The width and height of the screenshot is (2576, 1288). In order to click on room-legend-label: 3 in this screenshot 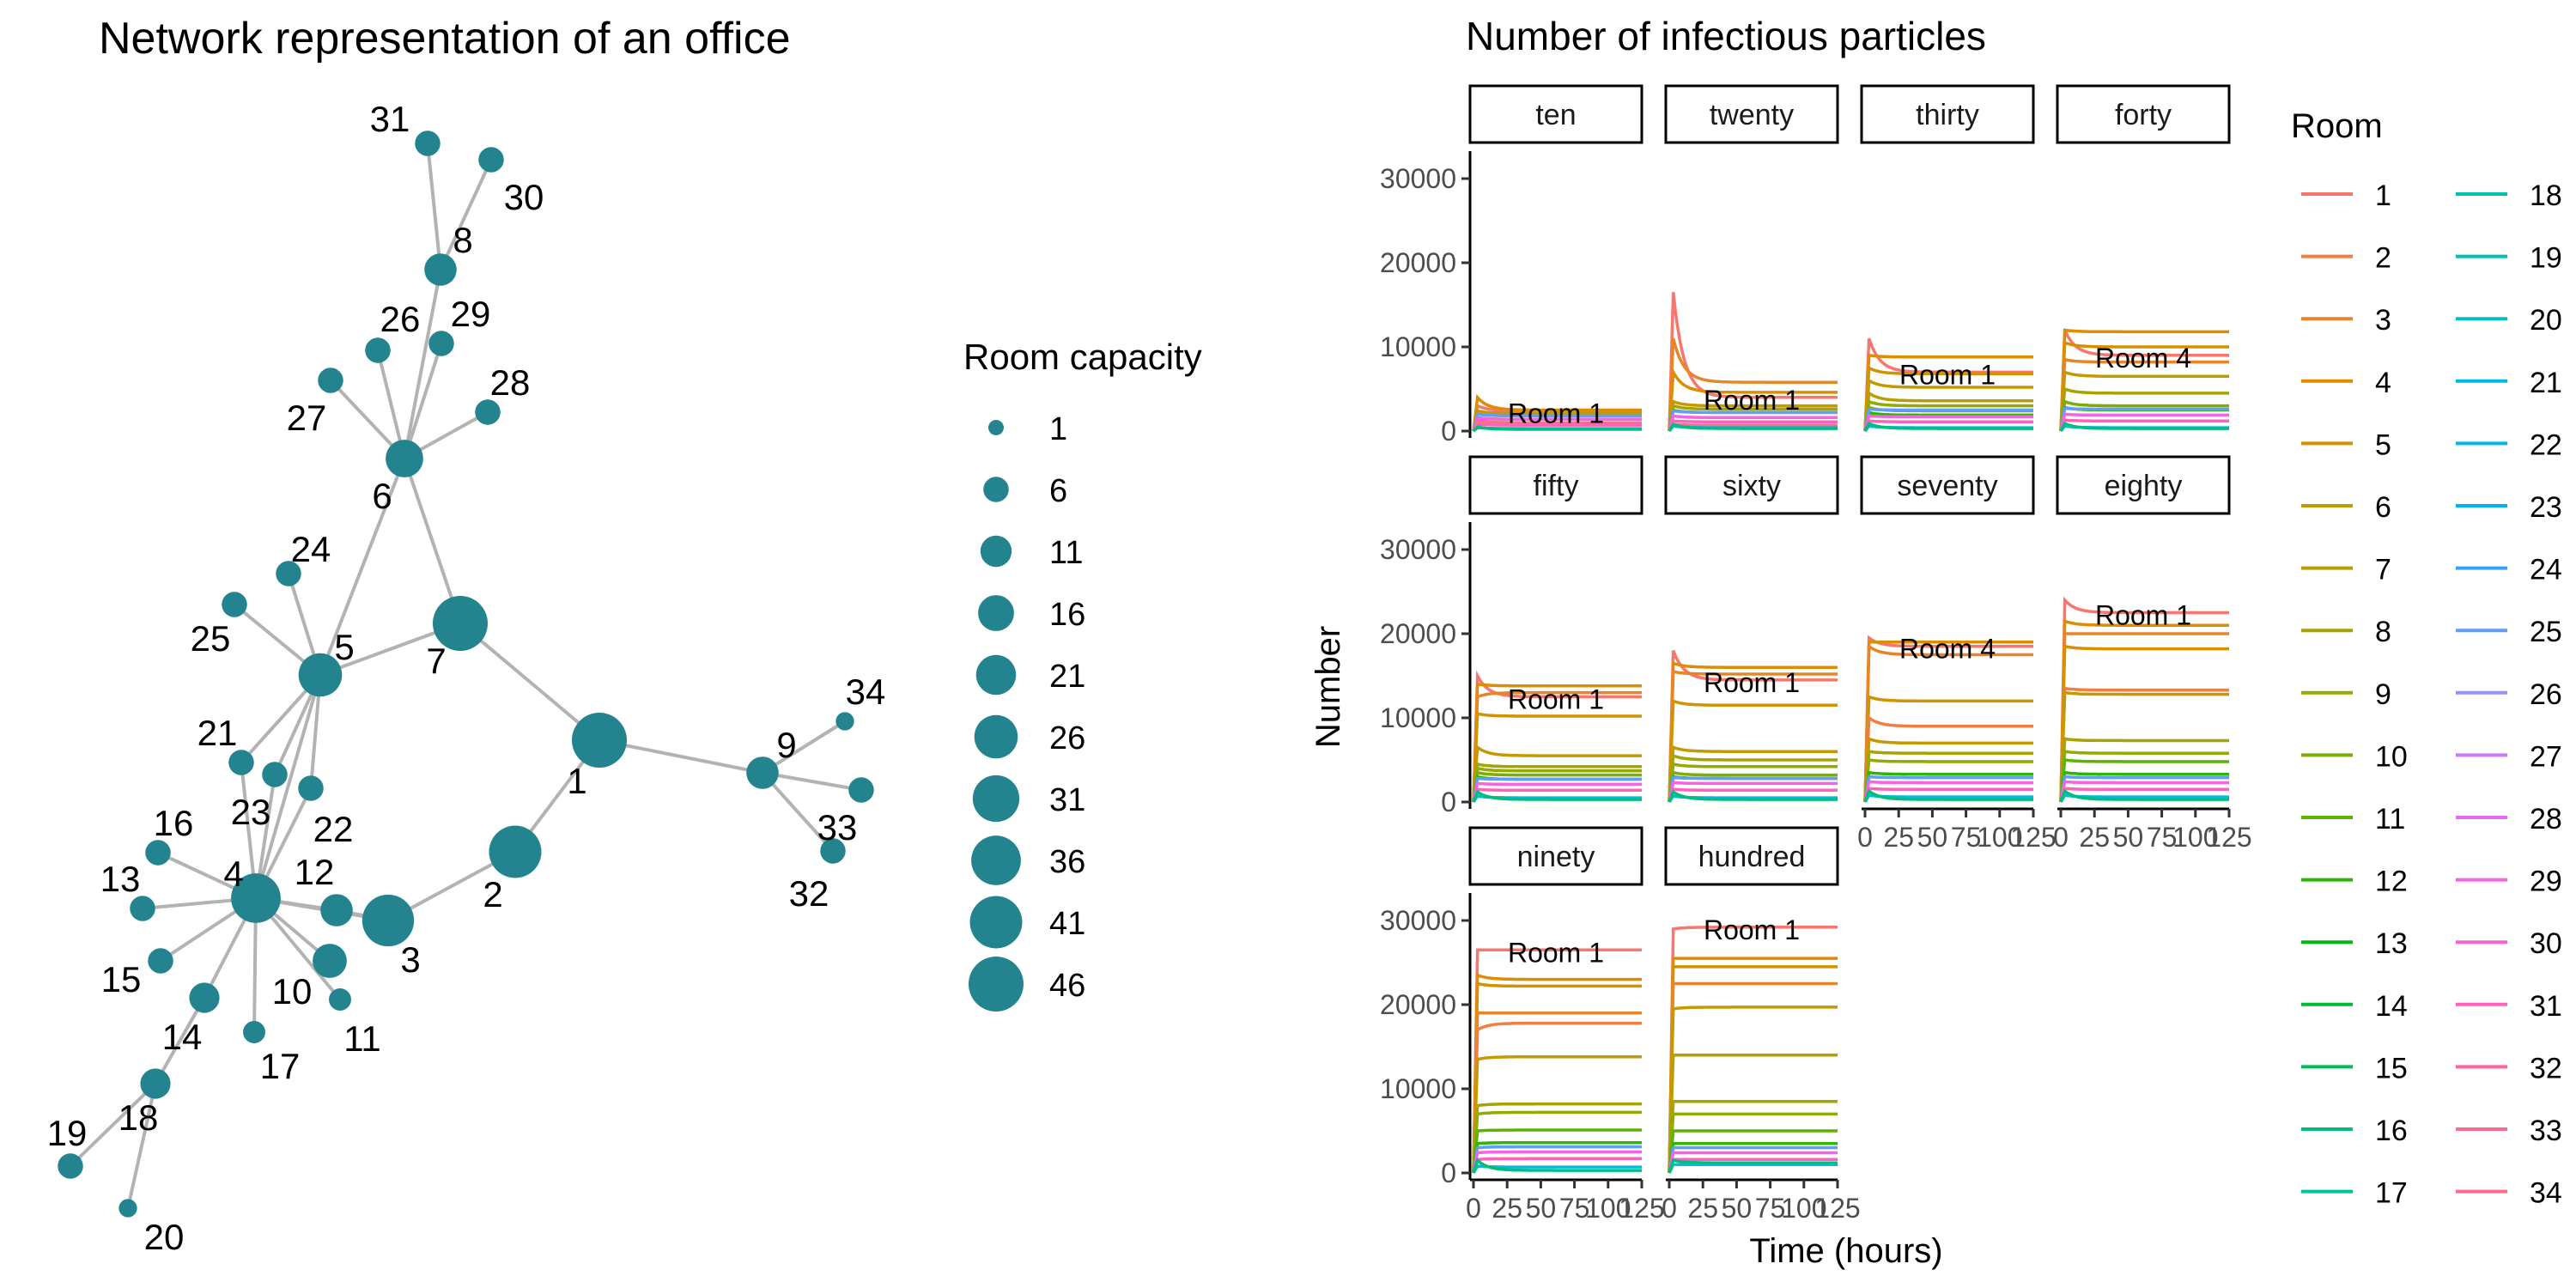, I will do `click(2383, 321)`.